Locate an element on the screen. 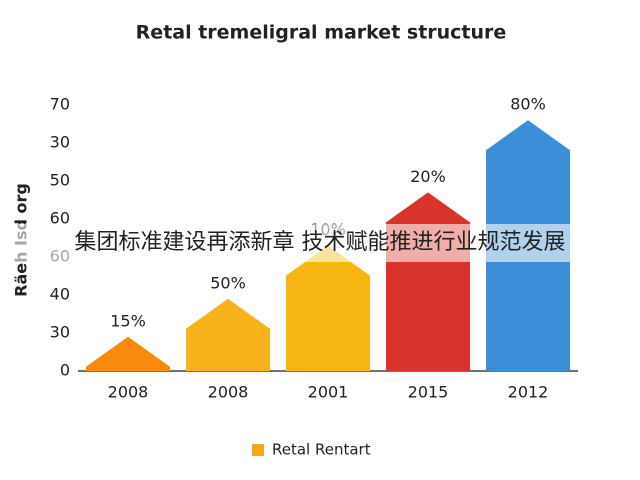  chart-title: Retal tremeligral market structure is located at coordinates (321, 33).